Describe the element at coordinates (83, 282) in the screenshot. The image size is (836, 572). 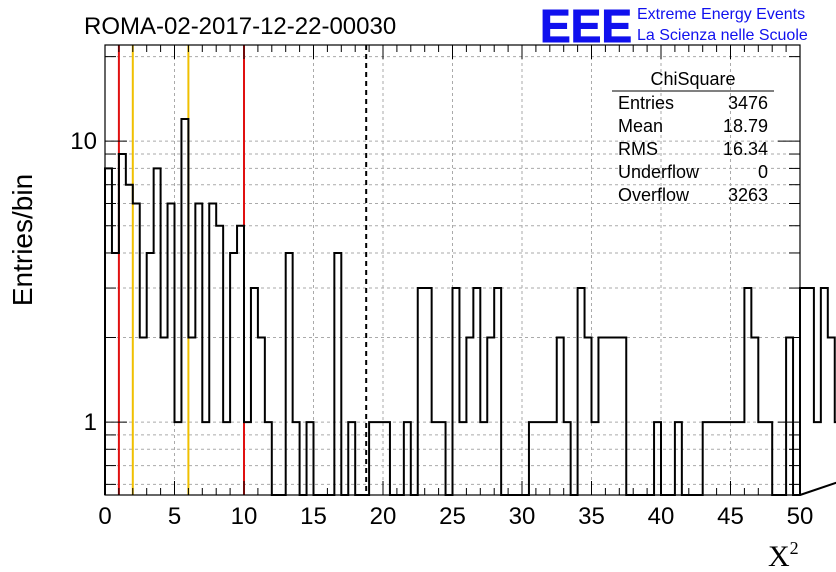
I see `y-tick-labels: 1 10` at that location.